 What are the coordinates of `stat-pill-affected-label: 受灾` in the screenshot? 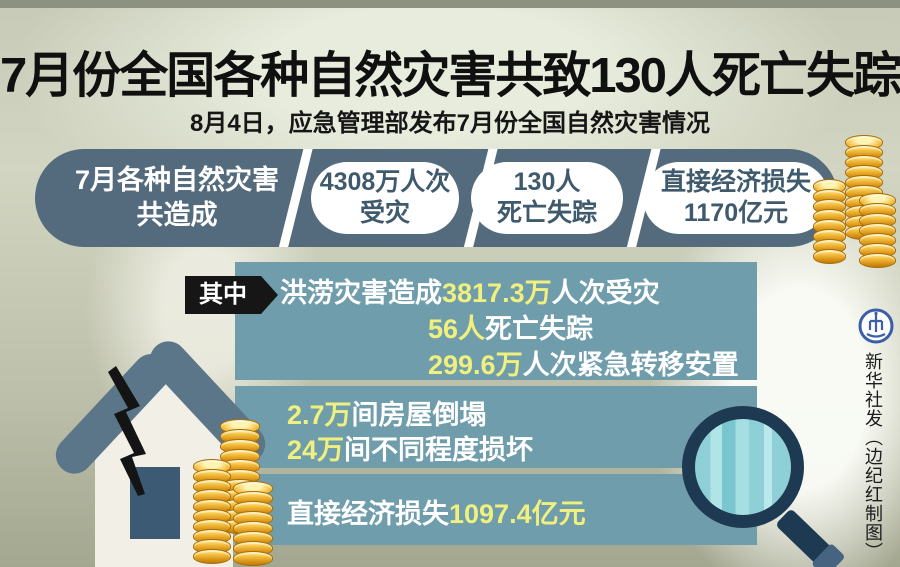 It's located at (384, 213).